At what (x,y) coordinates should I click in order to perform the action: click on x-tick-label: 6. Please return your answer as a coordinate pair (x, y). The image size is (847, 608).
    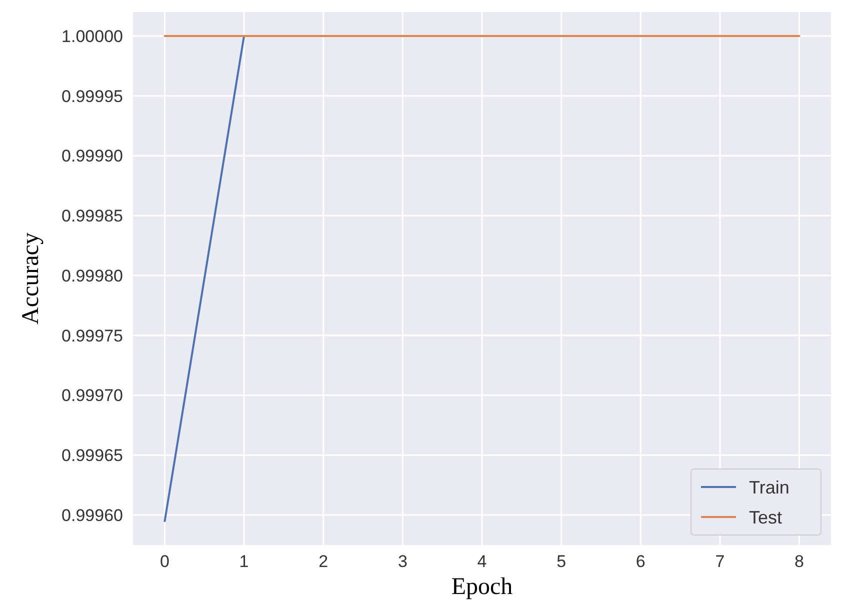
    Looking at the image, I should click on (641, 561).